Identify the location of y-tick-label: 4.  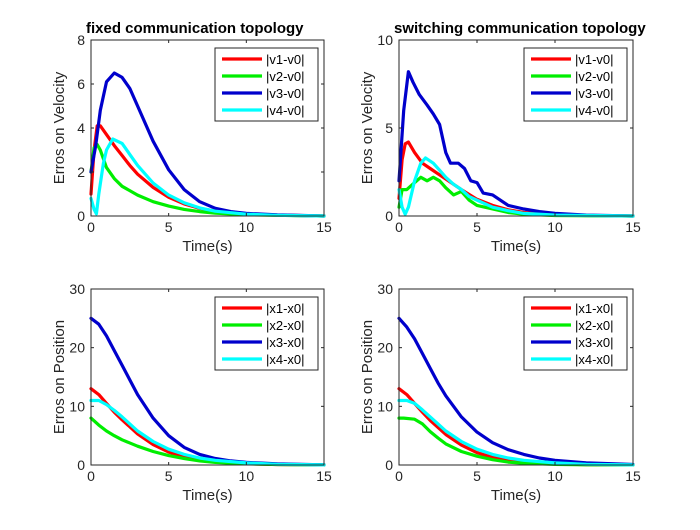
(81, 128).